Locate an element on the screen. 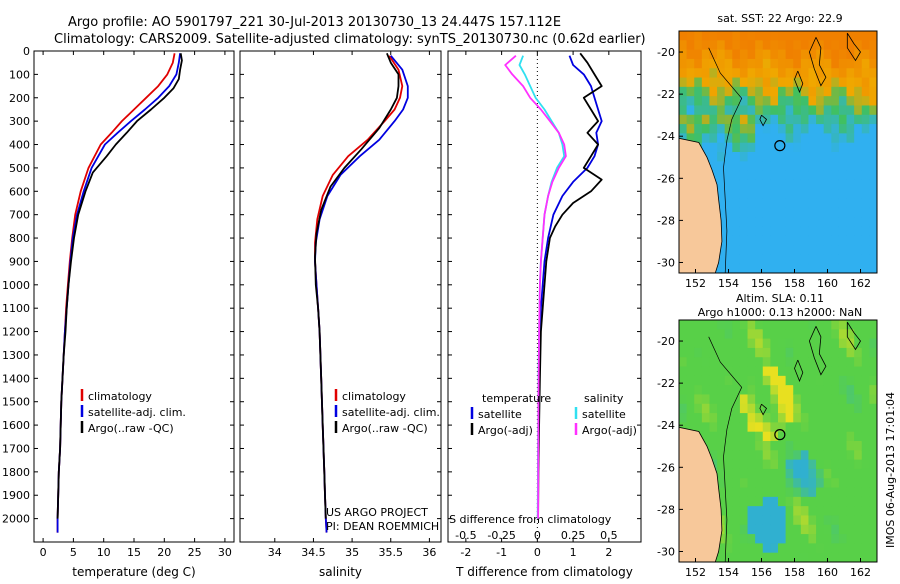  series-line is located at coordinates (119, 286).